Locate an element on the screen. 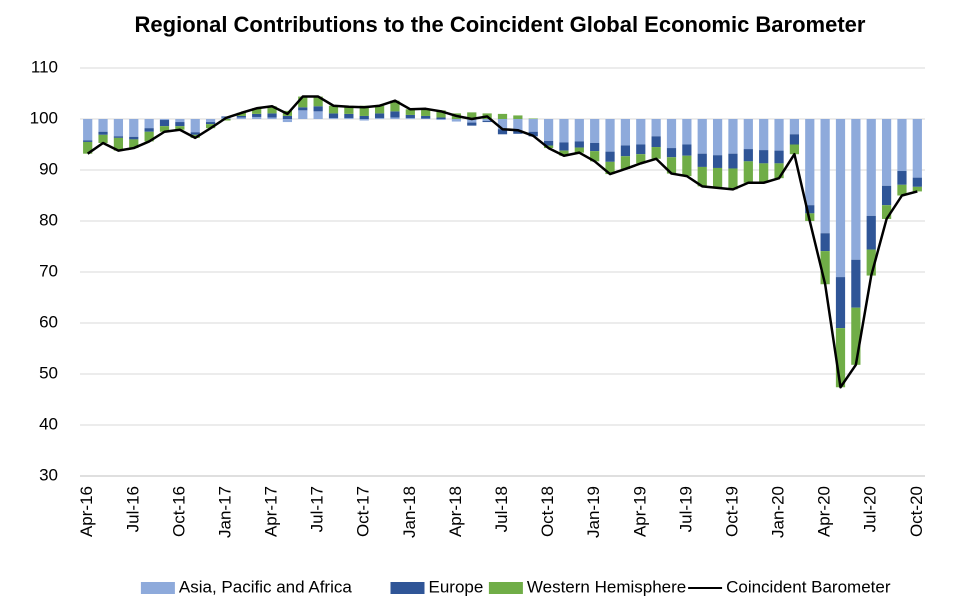 This screenshot has height=612, width=976. x-tick-label: Apr-18 is located at coordinates (455, 511).